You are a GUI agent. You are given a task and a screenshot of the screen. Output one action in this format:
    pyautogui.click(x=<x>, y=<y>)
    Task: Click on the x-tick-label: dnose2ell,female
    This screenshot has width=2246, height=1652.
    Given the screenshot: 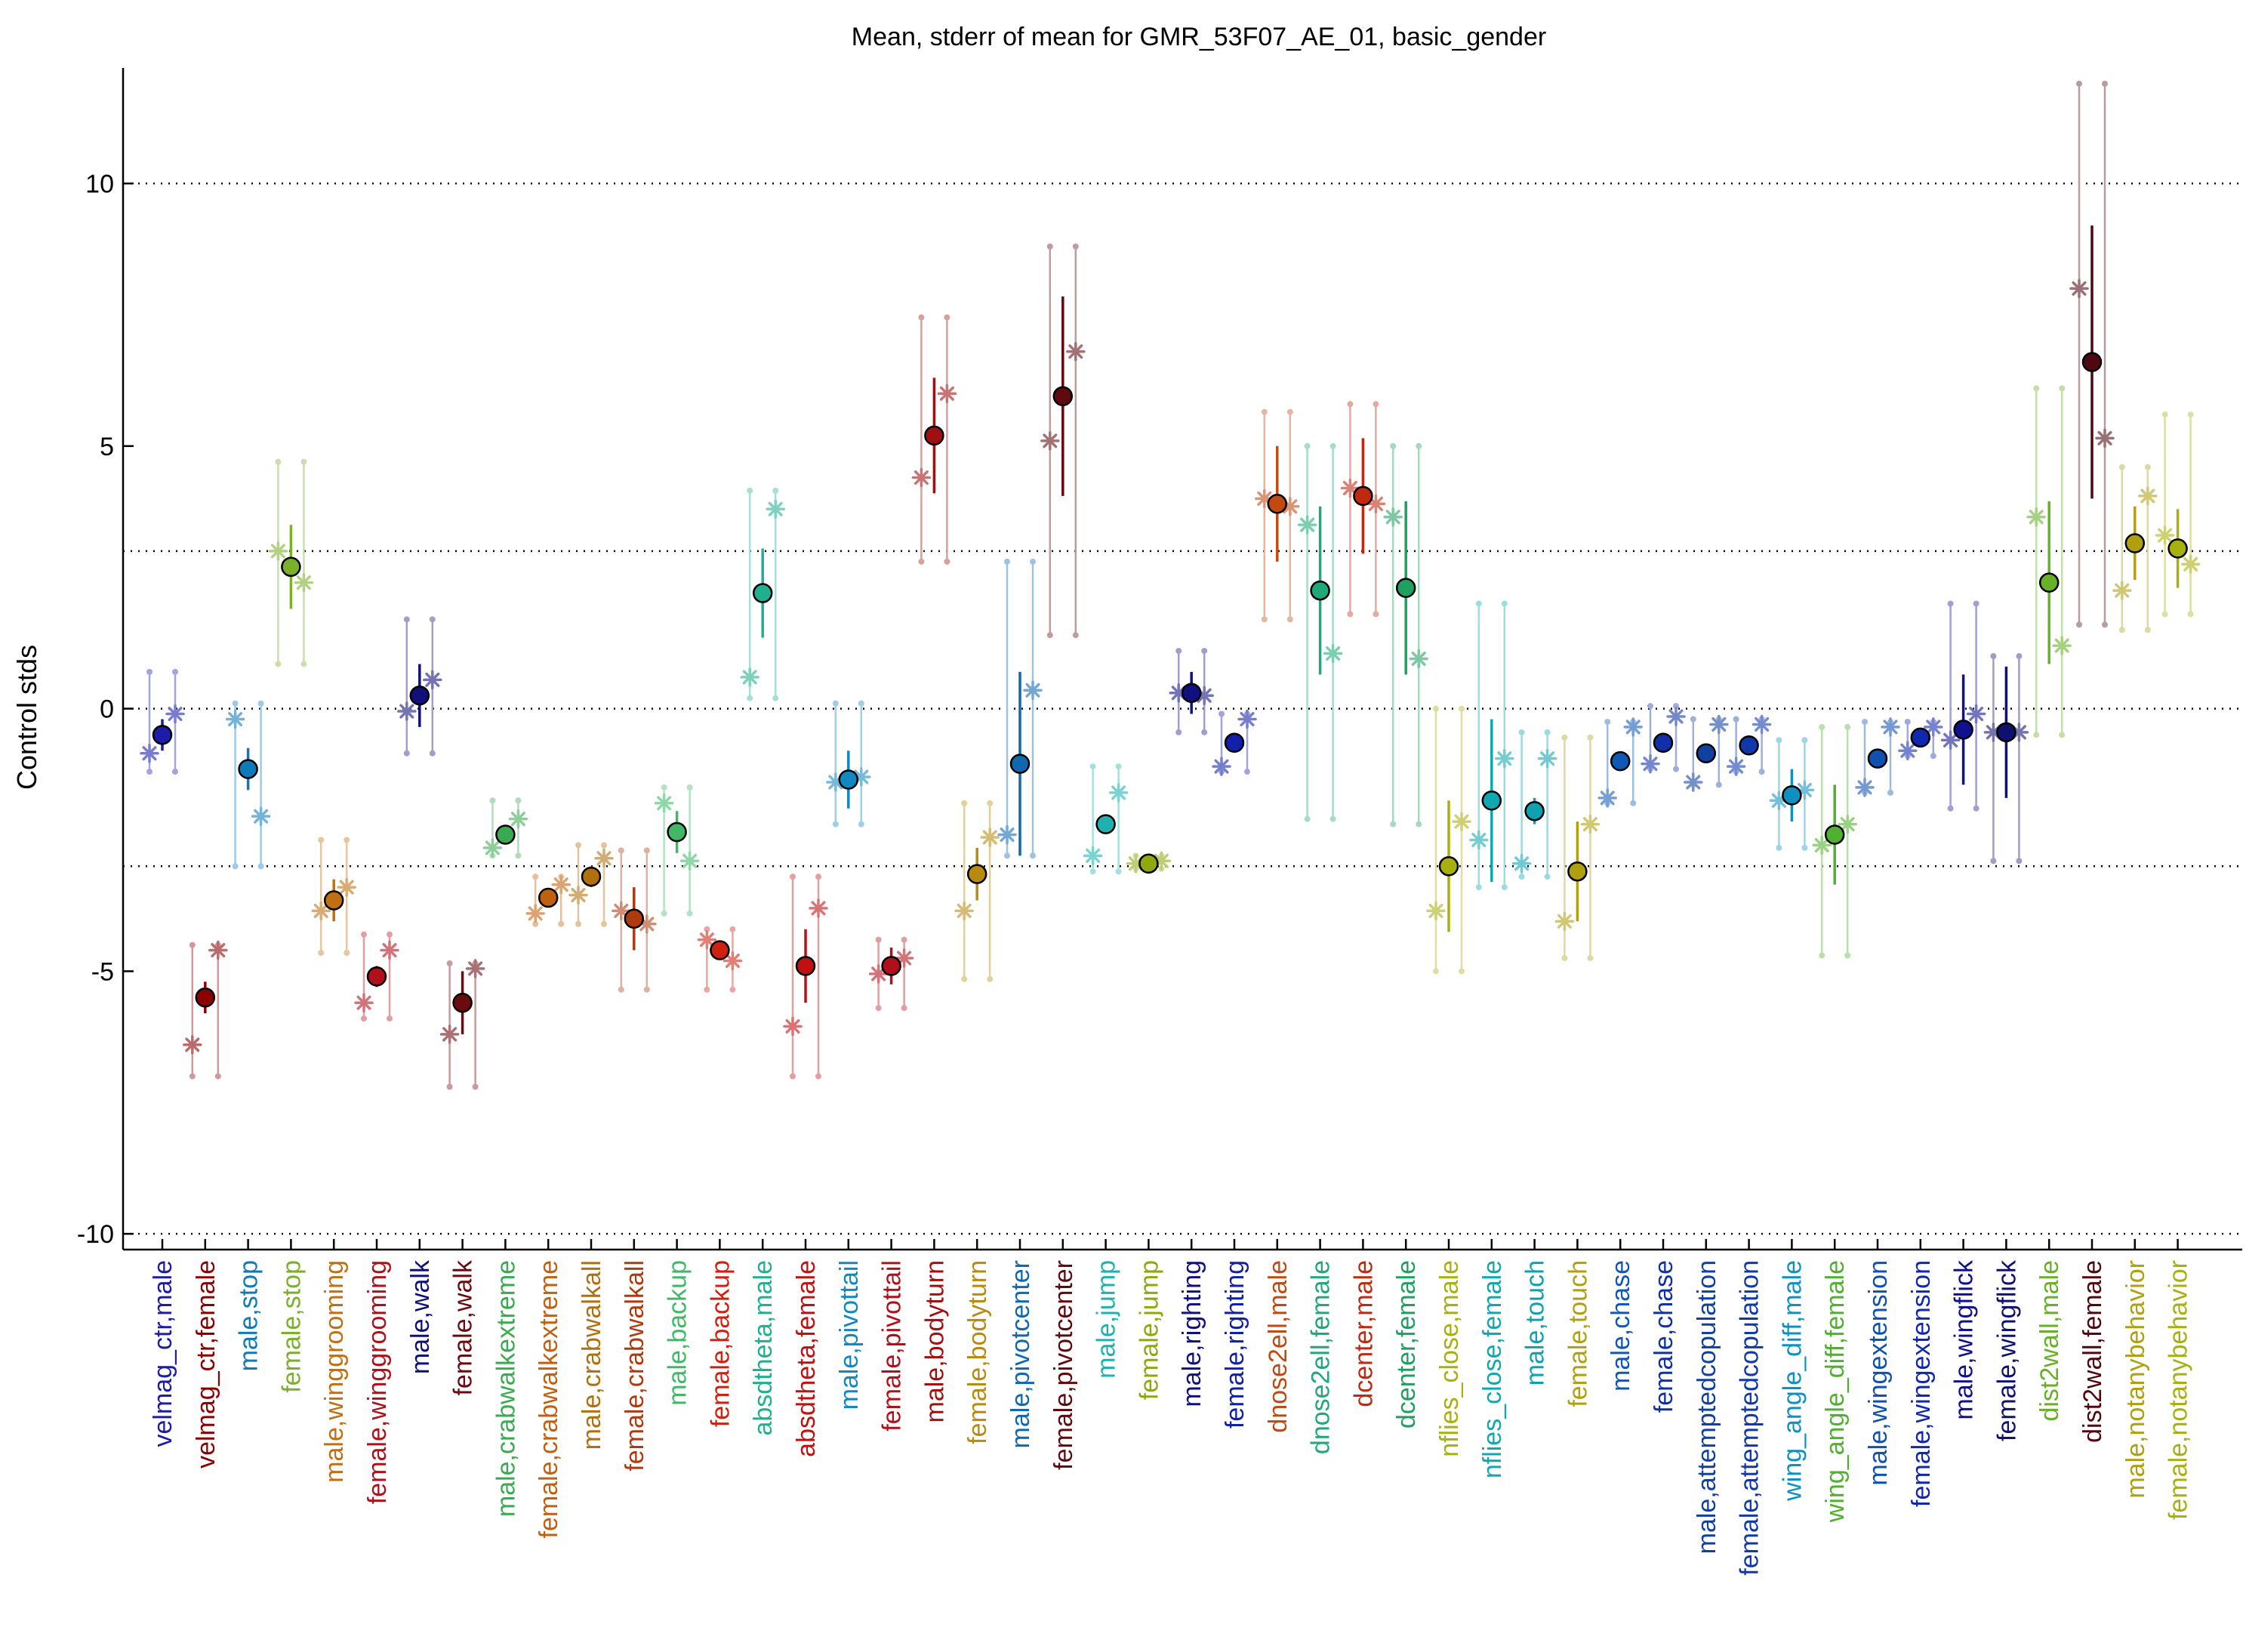 What is the action you would take?
    pyautogui.click(x=1321, y=1357)
    